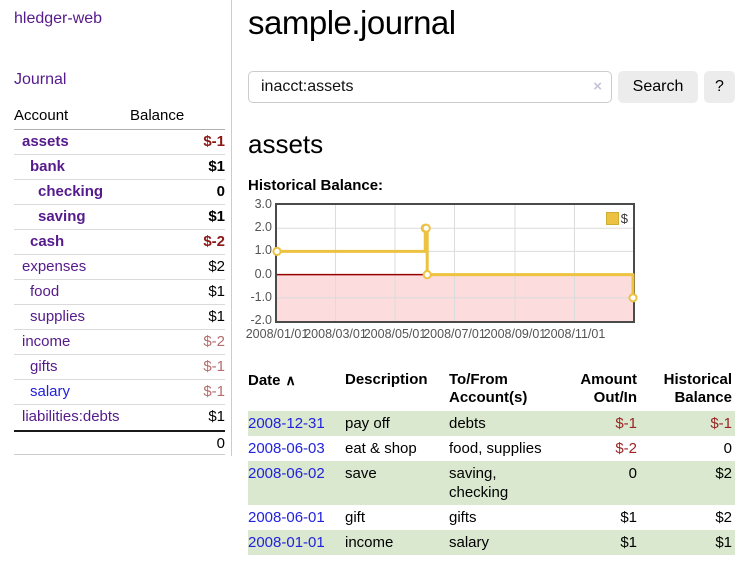 The height and width of the screenshot is (582, 742). I want to click on account-link-supplies: supplies, so click(58, 316).